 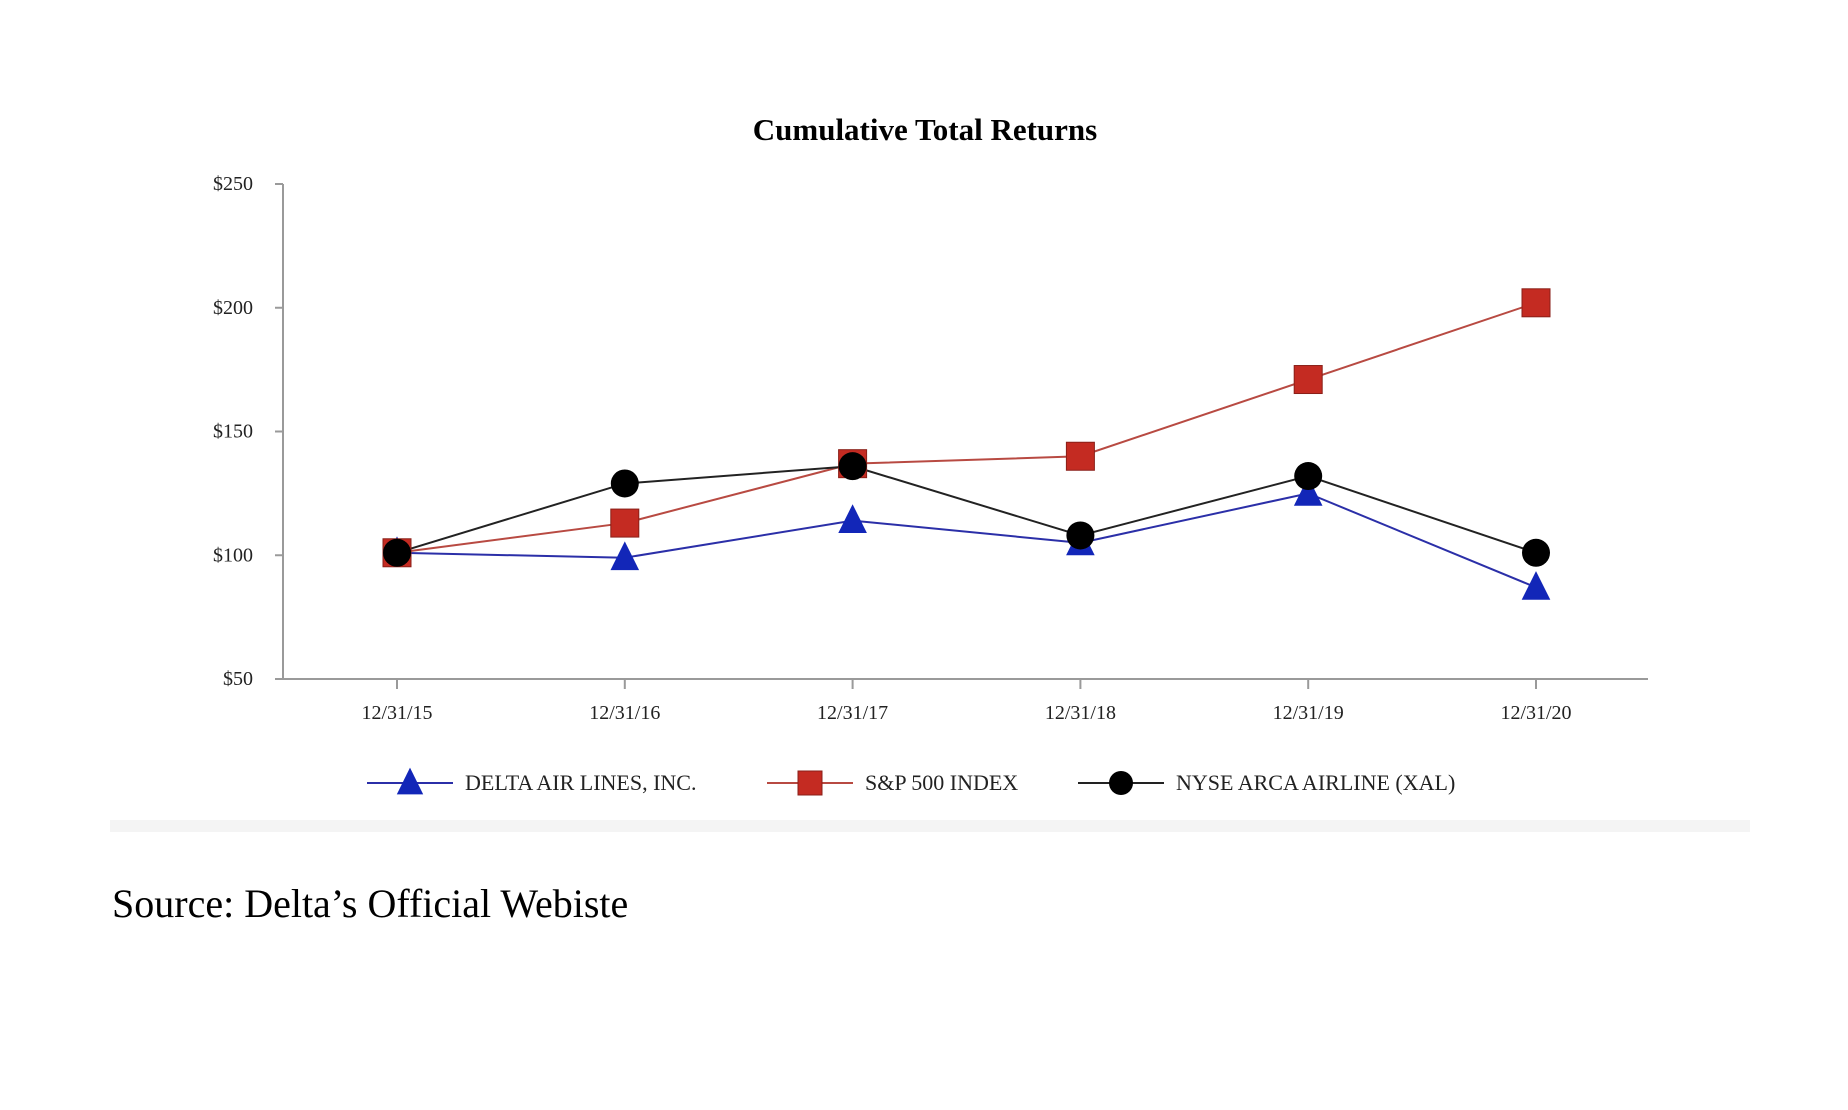 What do you see at coordinates (941, 782) in the screenshot?
I see `legend-label: S&P 500 INDEX` at bounding box center [941, 782].